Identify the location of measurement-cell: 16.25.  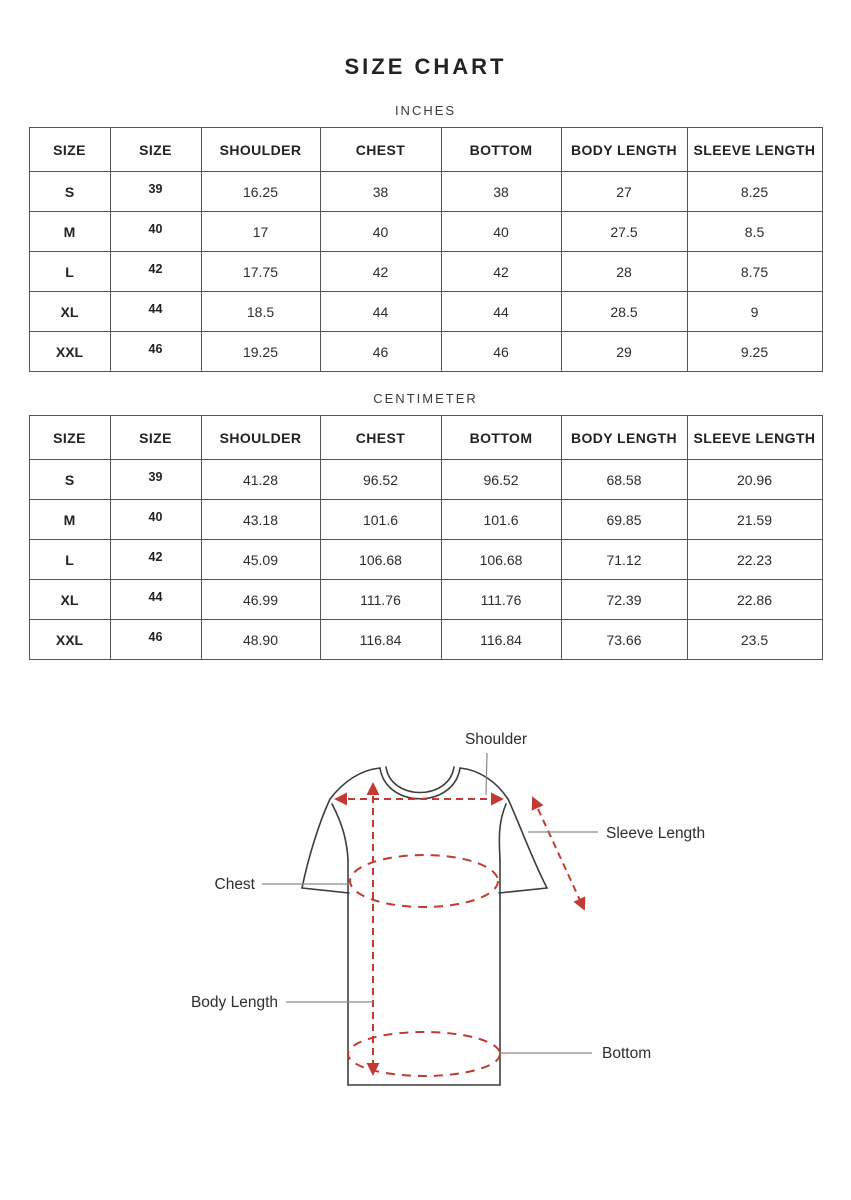
(260, 191).